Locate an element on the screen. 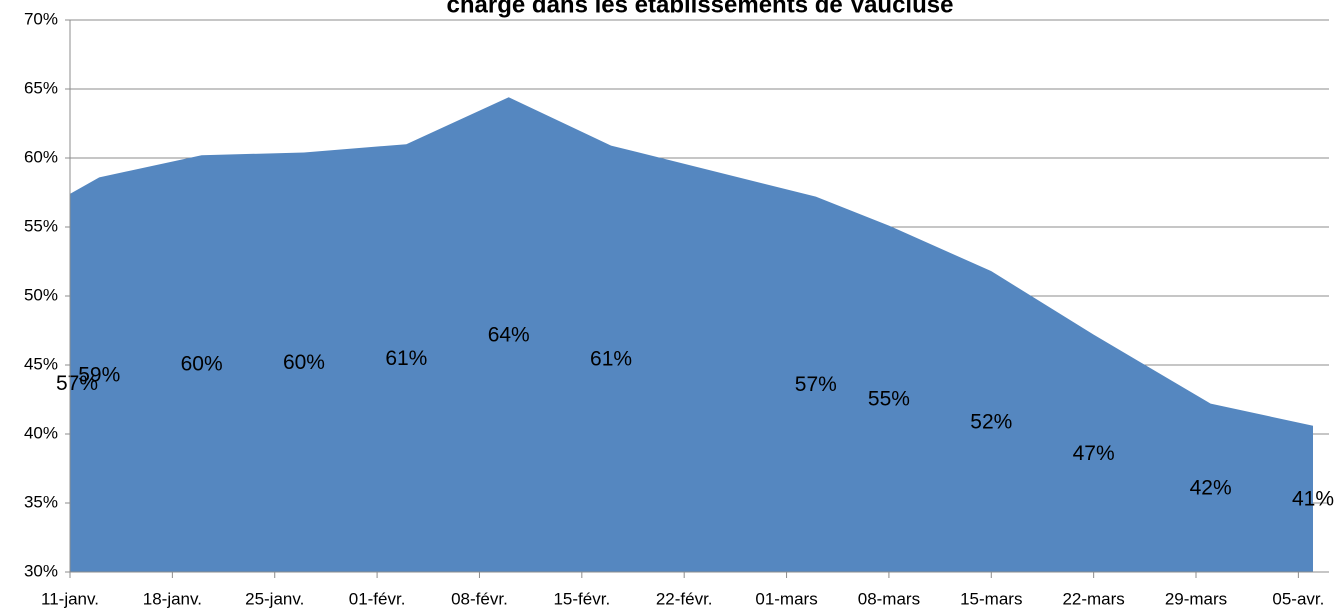 The width and height of the screenshot is (1342, 610). data-label: 55% is located at coordinates (889, 399).